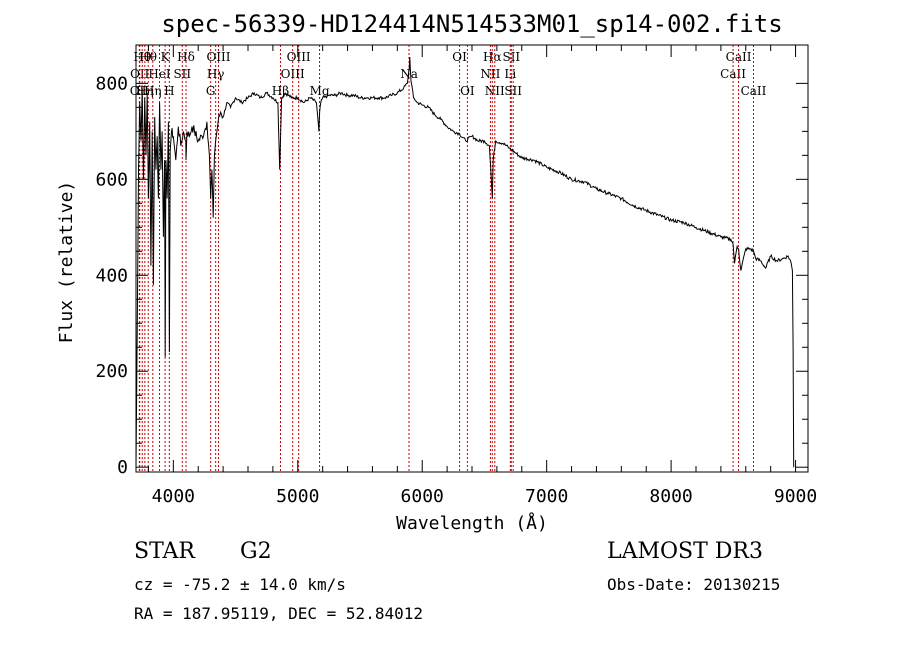 The width and height of the screenshot is (900, 649). What do you see at coordinates (111, 371) in the screenshot?
I see `y-tick-label: 200` at bounding box center [111, 371].